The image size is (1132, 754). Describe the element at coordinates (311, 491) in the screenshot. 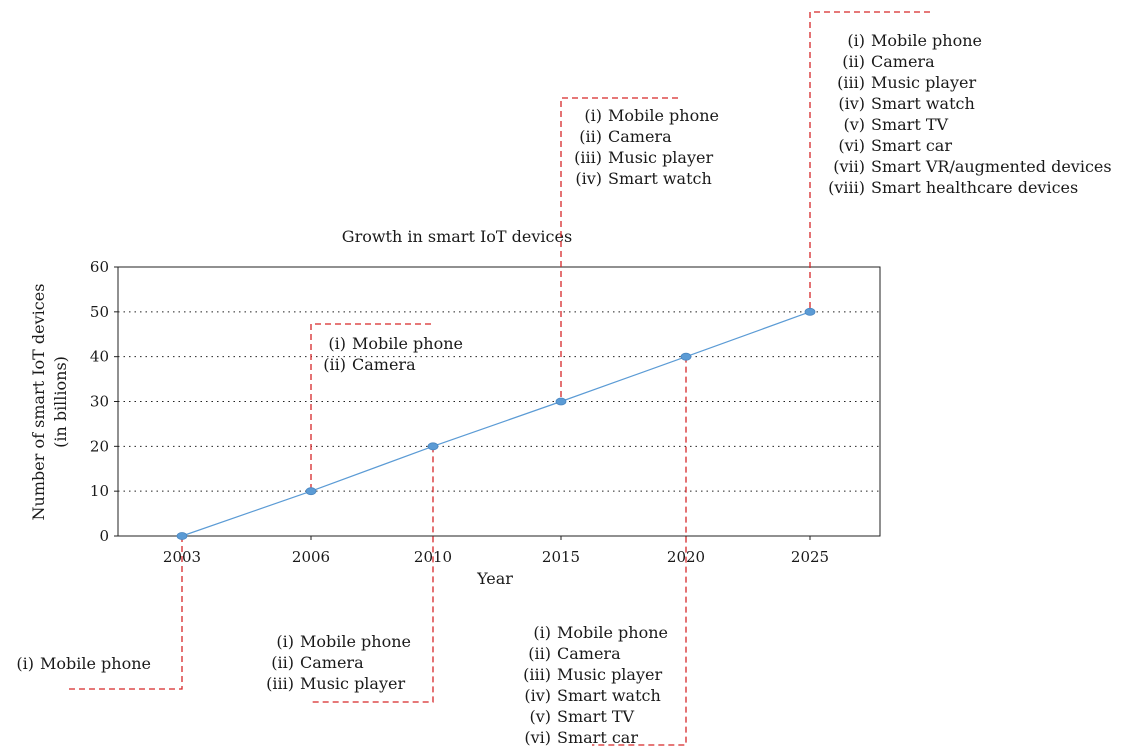

I see `data-point-2006` at that location.